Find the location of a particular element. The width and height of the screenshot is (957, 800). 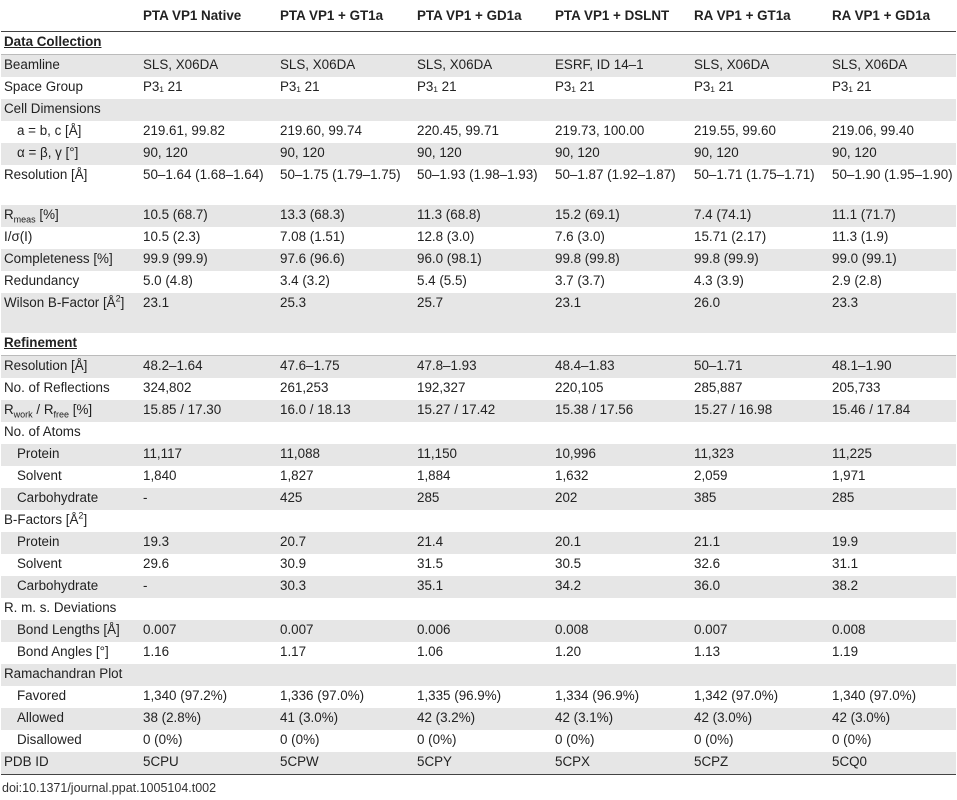

header-cell-4: PTA VP1 + DSLNT is located at coordinates (621, 16).